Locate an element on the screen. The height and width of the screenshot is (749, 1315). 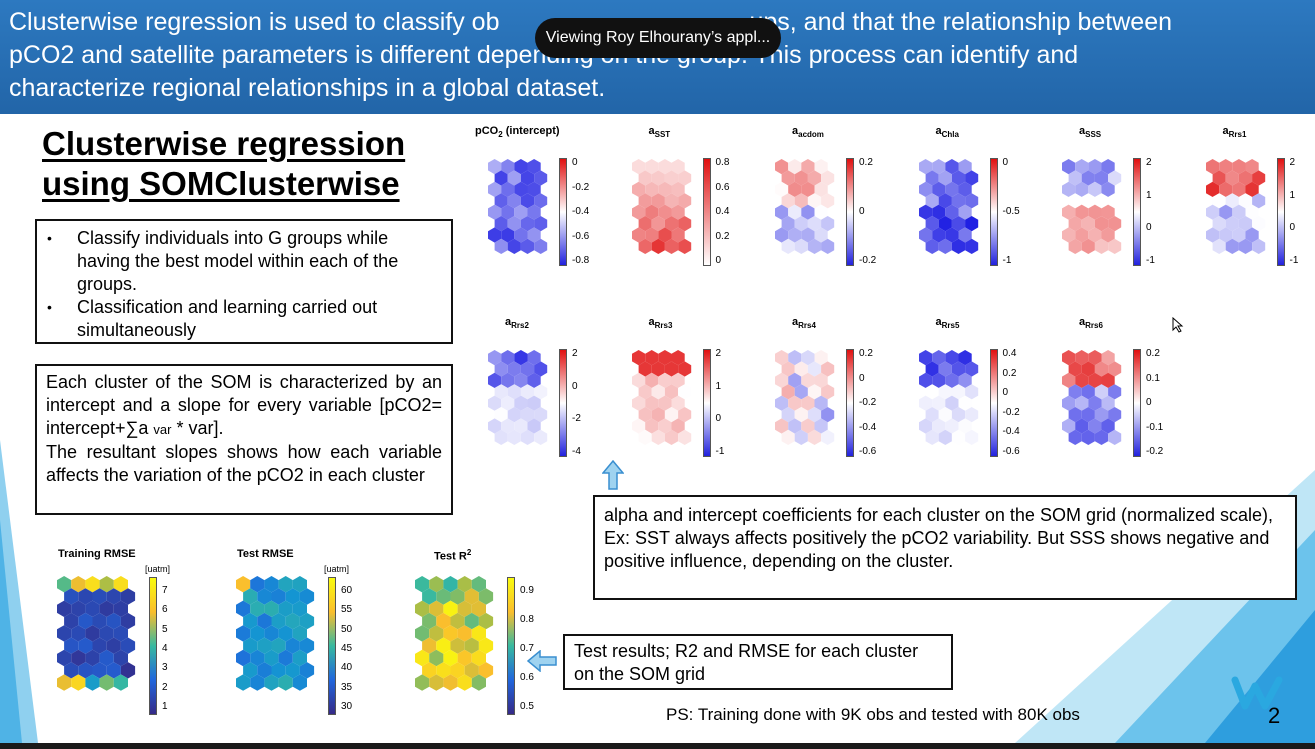
cluster-text-b: * var]. is located at coordinates (200, 428).